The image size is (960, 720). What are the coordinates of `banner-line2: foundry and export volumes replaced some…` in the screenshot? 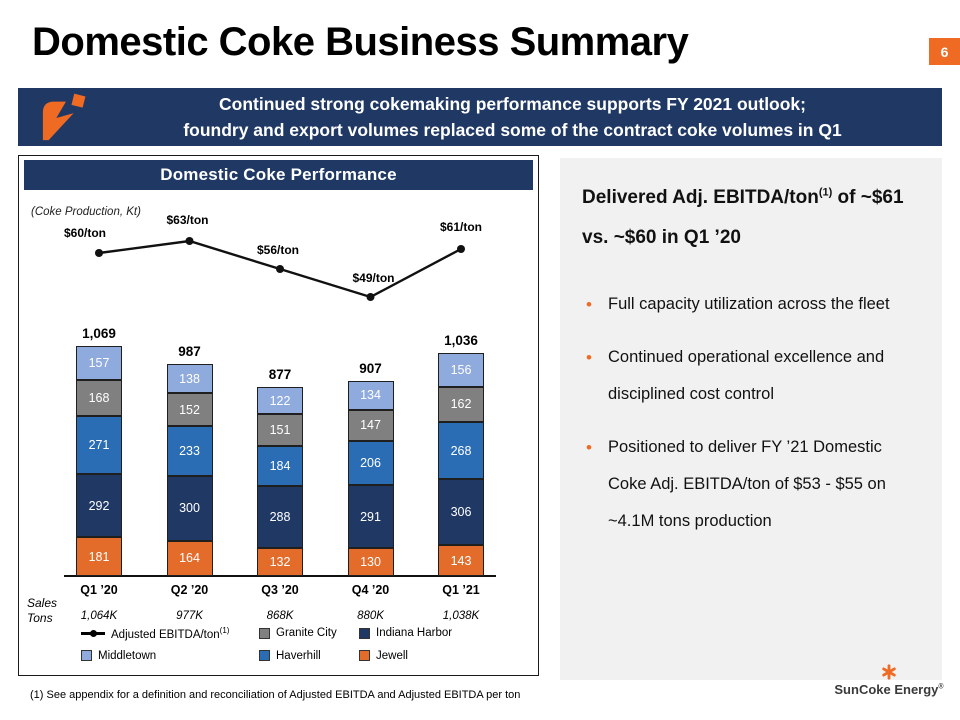 It's located at (512, 130).